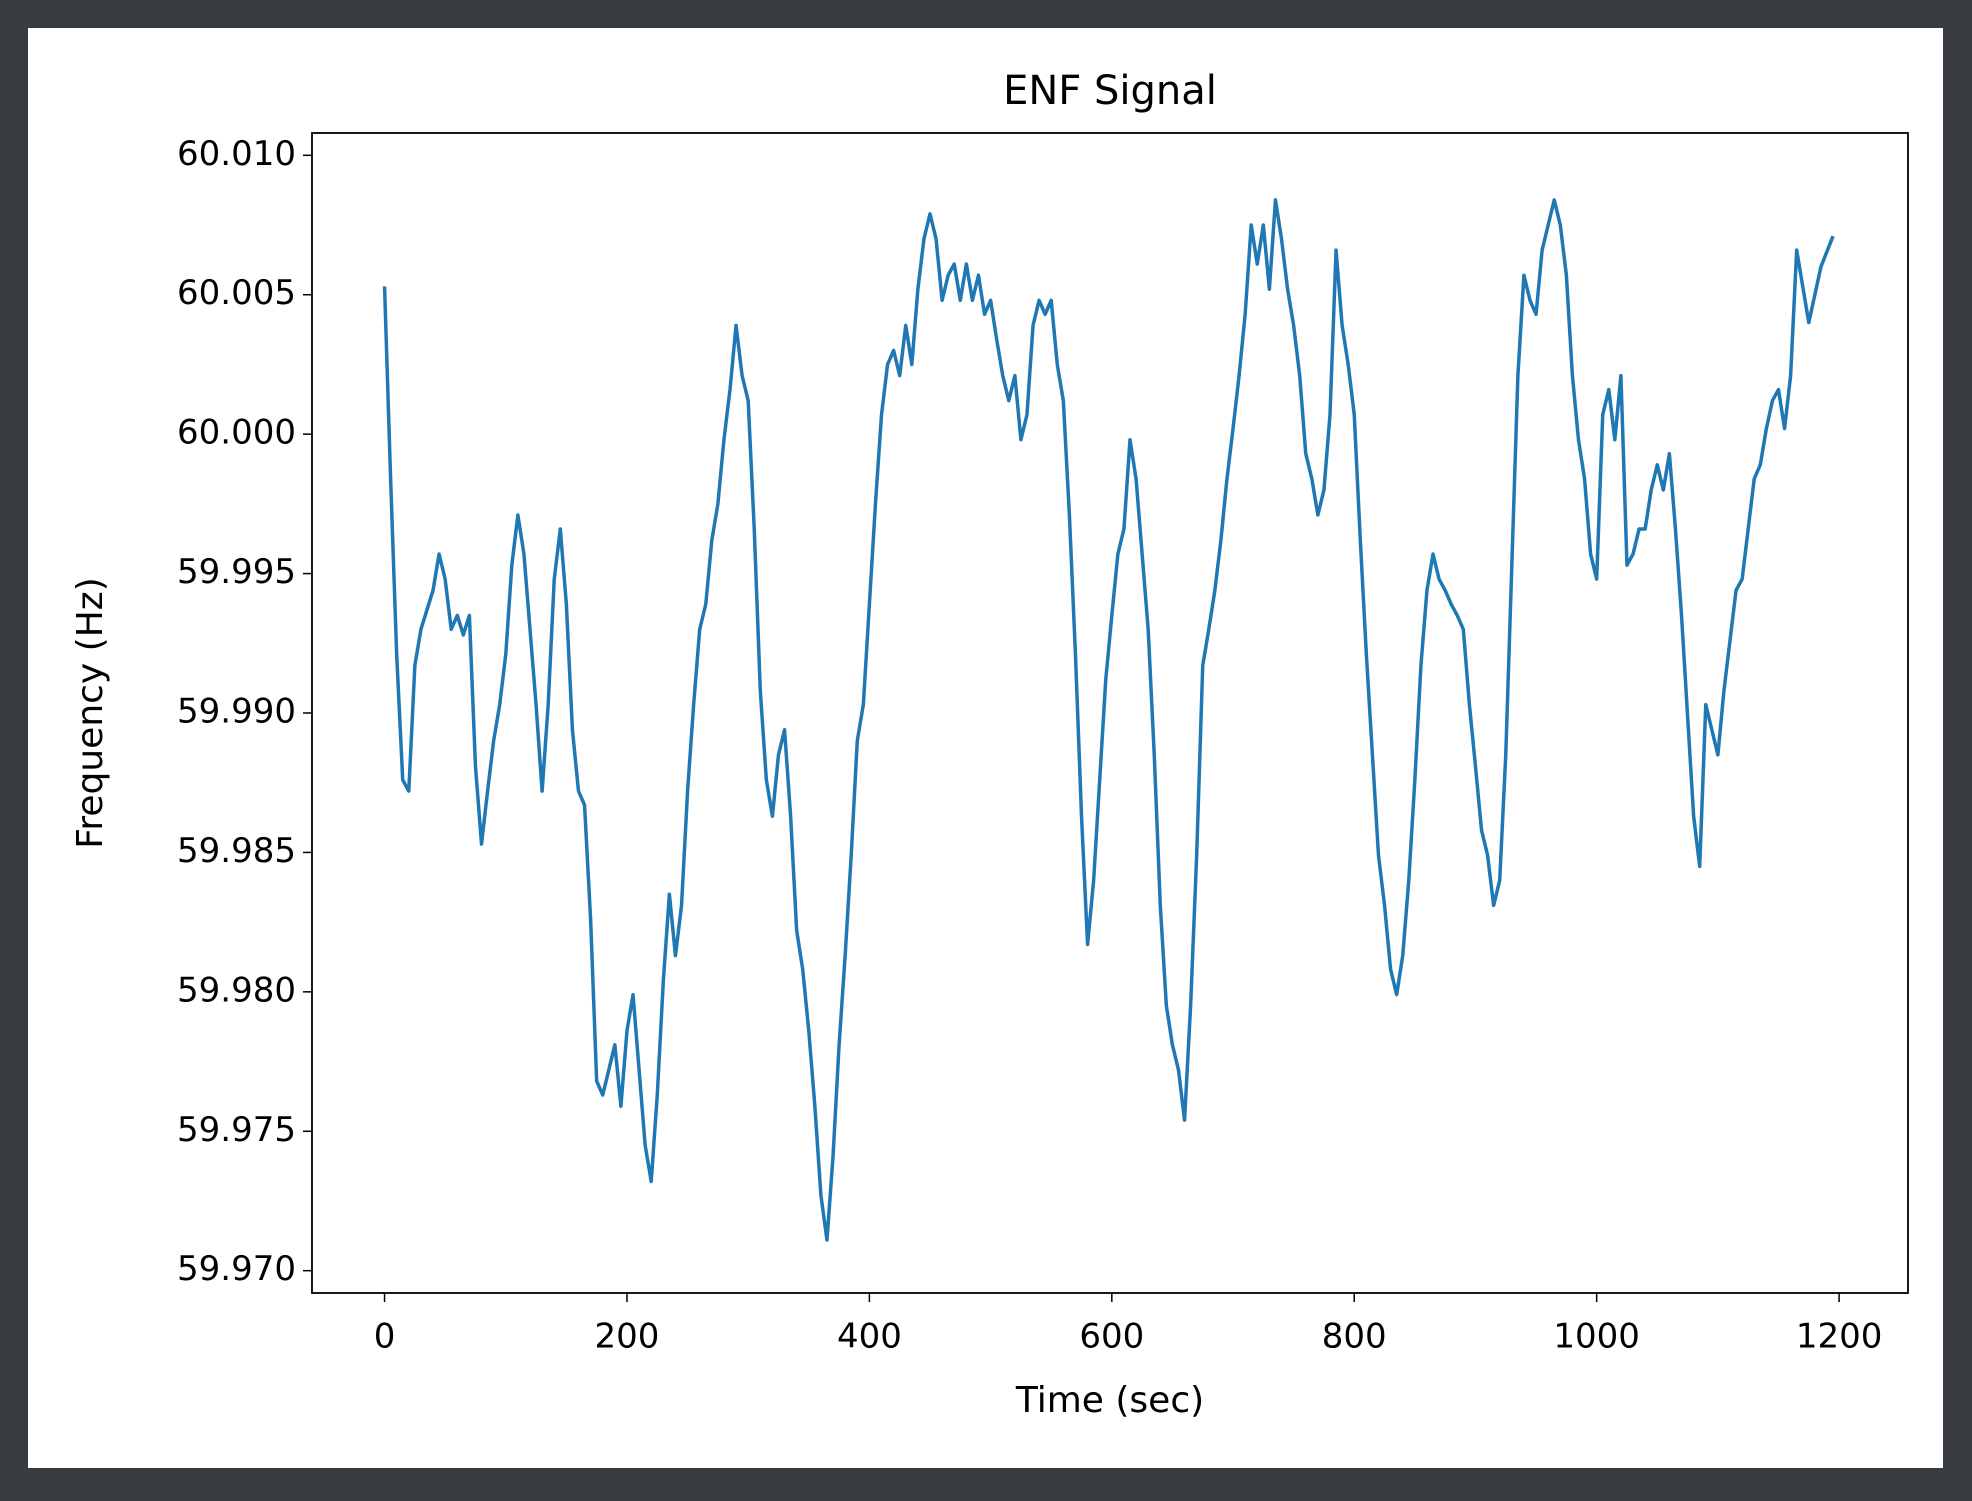  I want to click on y-tick-label: 59.975, so click(236, 1130).